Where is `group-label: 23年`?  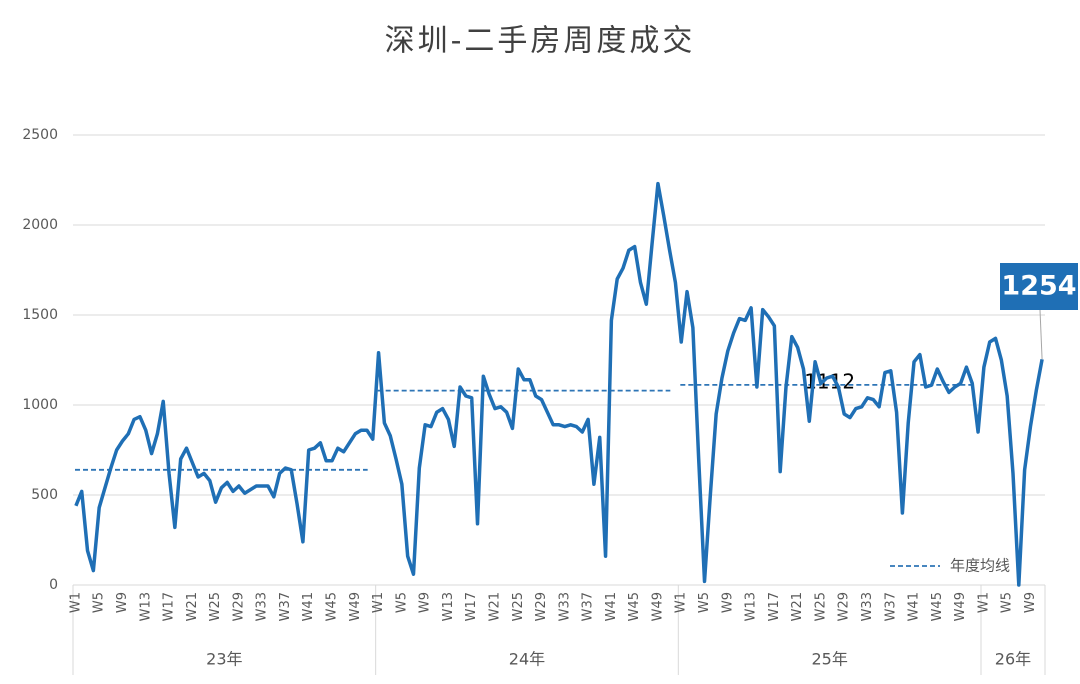 group-label: 23年 is located at coordinates (224, 659).